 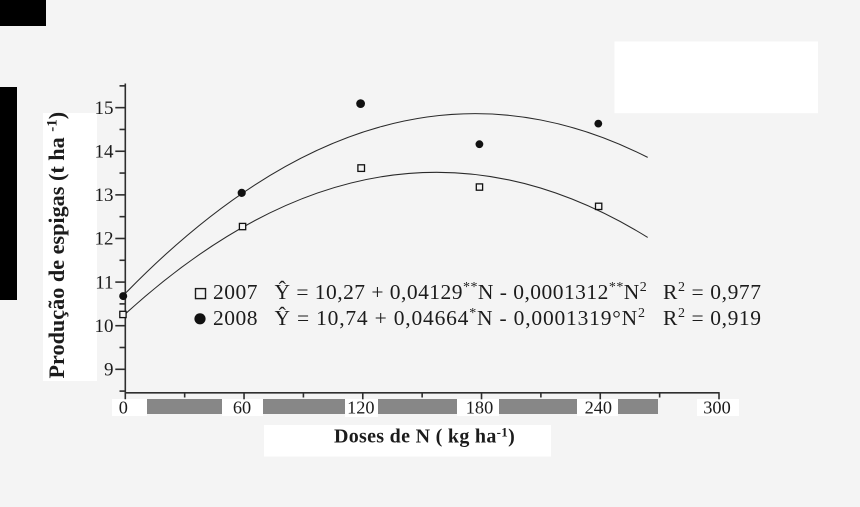 I want to click on svg-text: 180, so click(x=479, y=408).